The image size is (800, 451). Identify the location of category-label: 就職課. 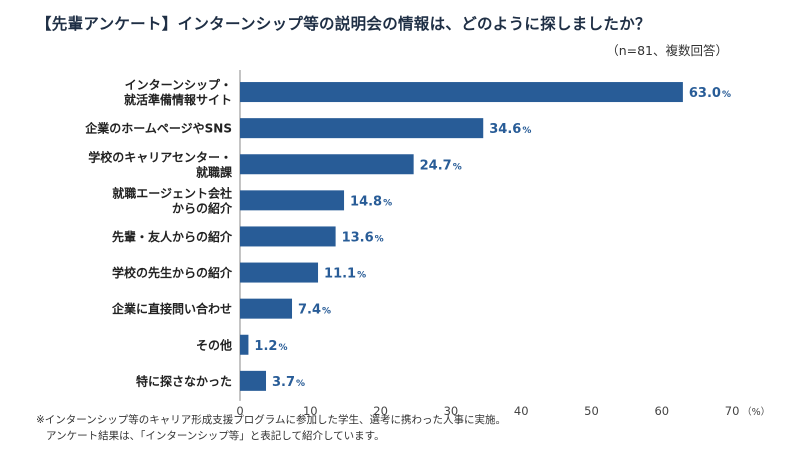
(214, 171).